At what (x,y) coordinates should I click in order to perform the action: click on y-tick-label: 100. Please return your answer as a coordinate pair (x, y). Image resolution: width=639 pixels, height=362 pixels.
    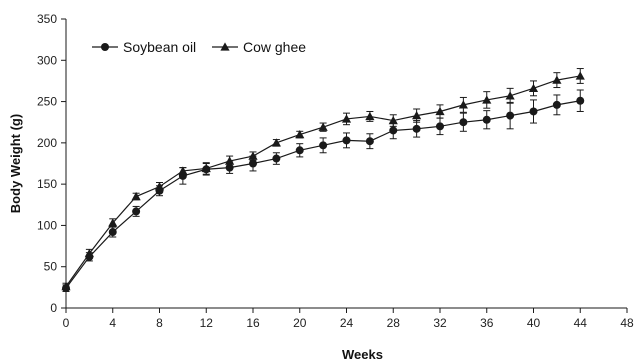
    Looking at the image, I should click on (47, 225).